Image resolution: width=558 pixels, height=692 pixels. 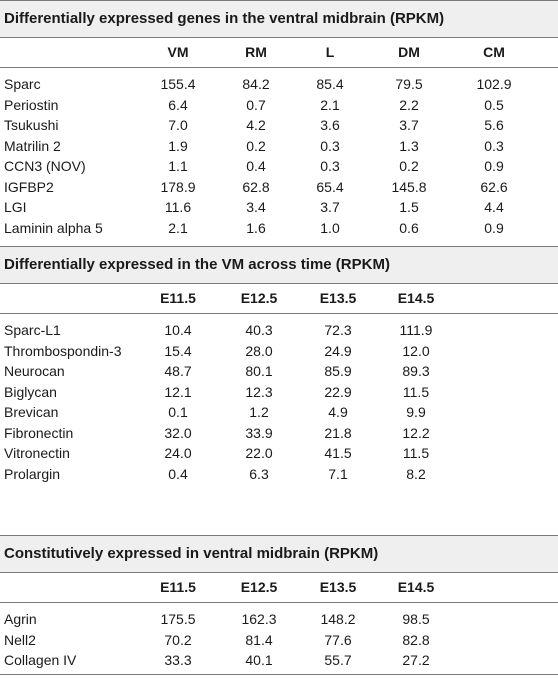 What do you see at coordinates (259, 453) in the screenshot?
I see `value-cell: 22.0` at bounding box center [259, 453].